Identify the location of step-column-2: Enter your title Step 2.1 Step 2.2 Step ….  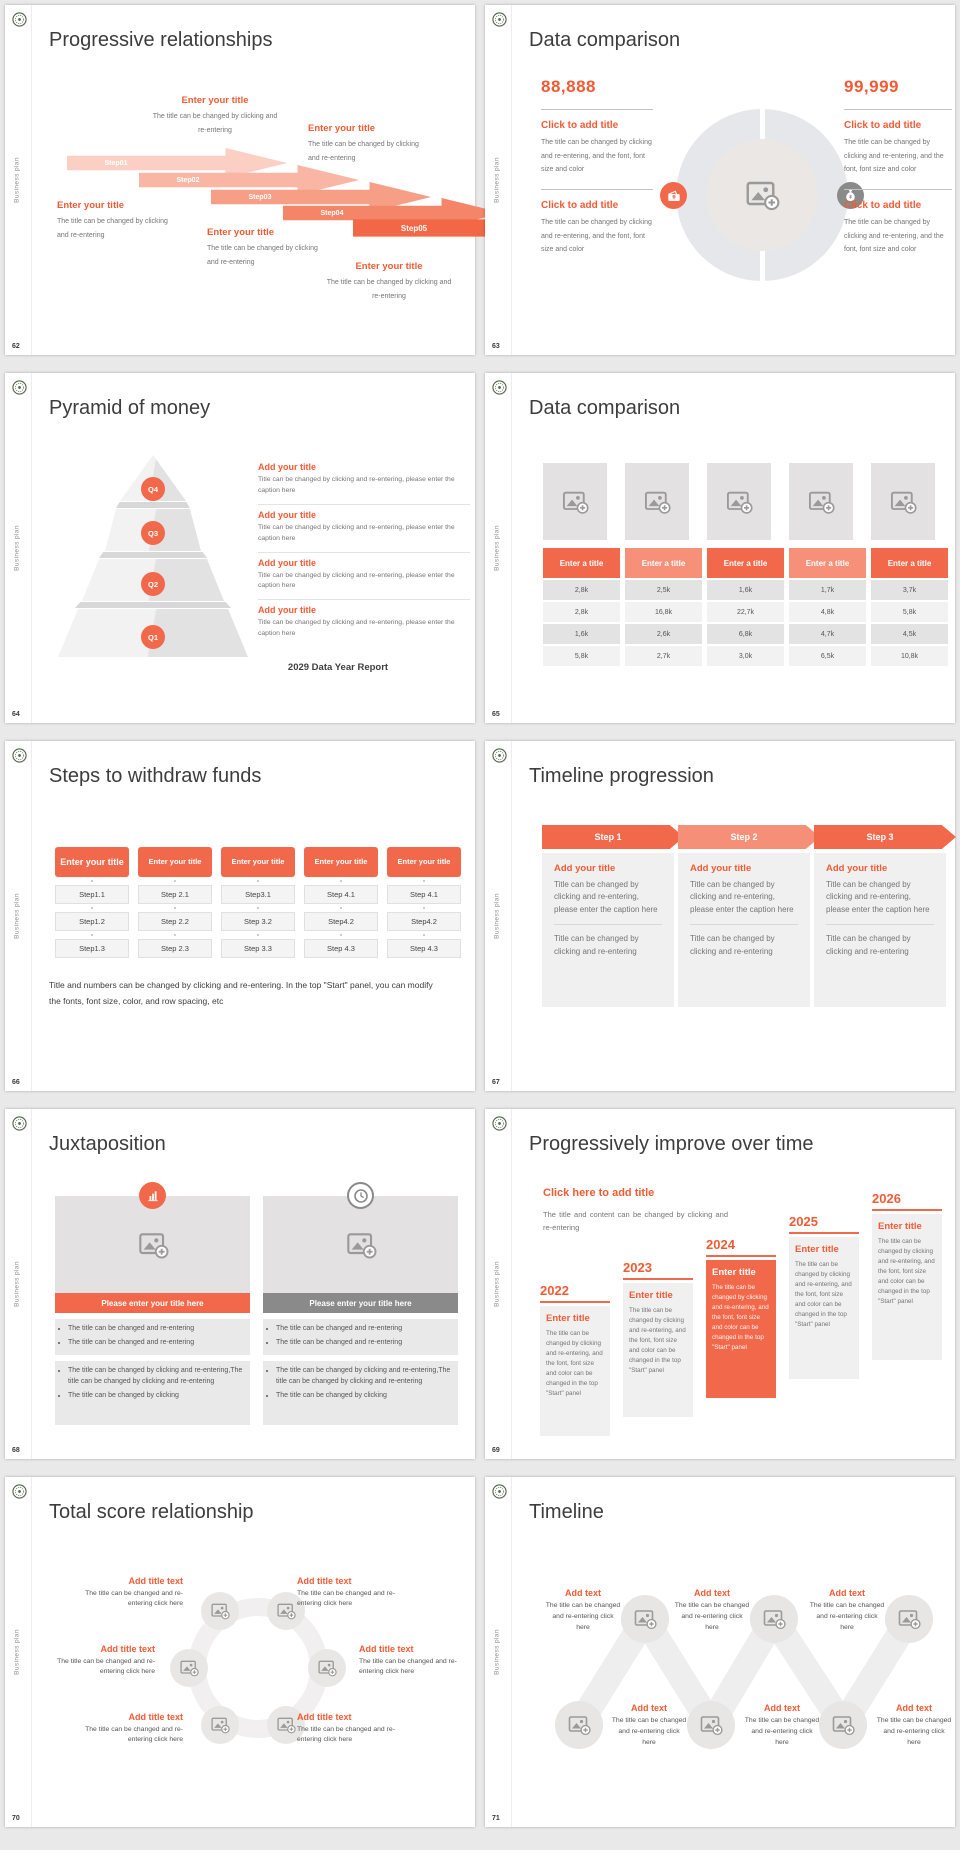
(175, 902).